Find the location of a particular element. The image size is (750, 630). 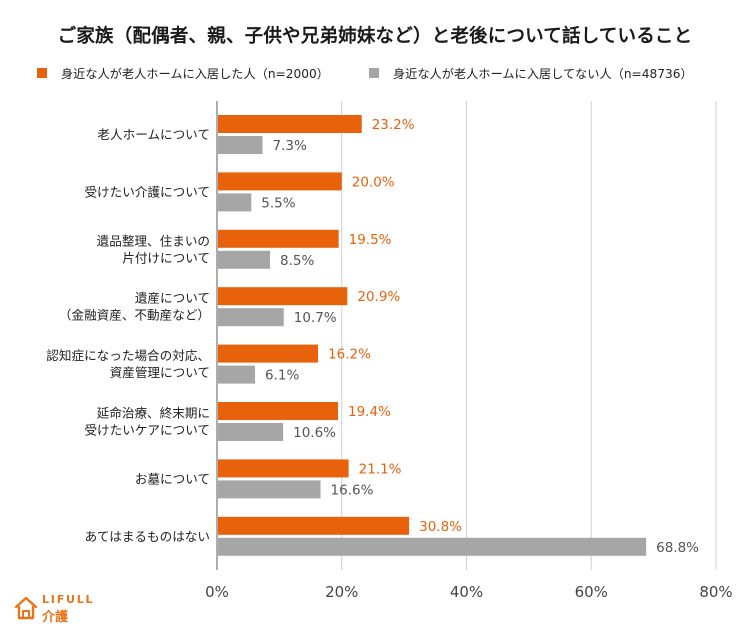

value-label-orange: 20.0% is located at coordinates (373, 182).